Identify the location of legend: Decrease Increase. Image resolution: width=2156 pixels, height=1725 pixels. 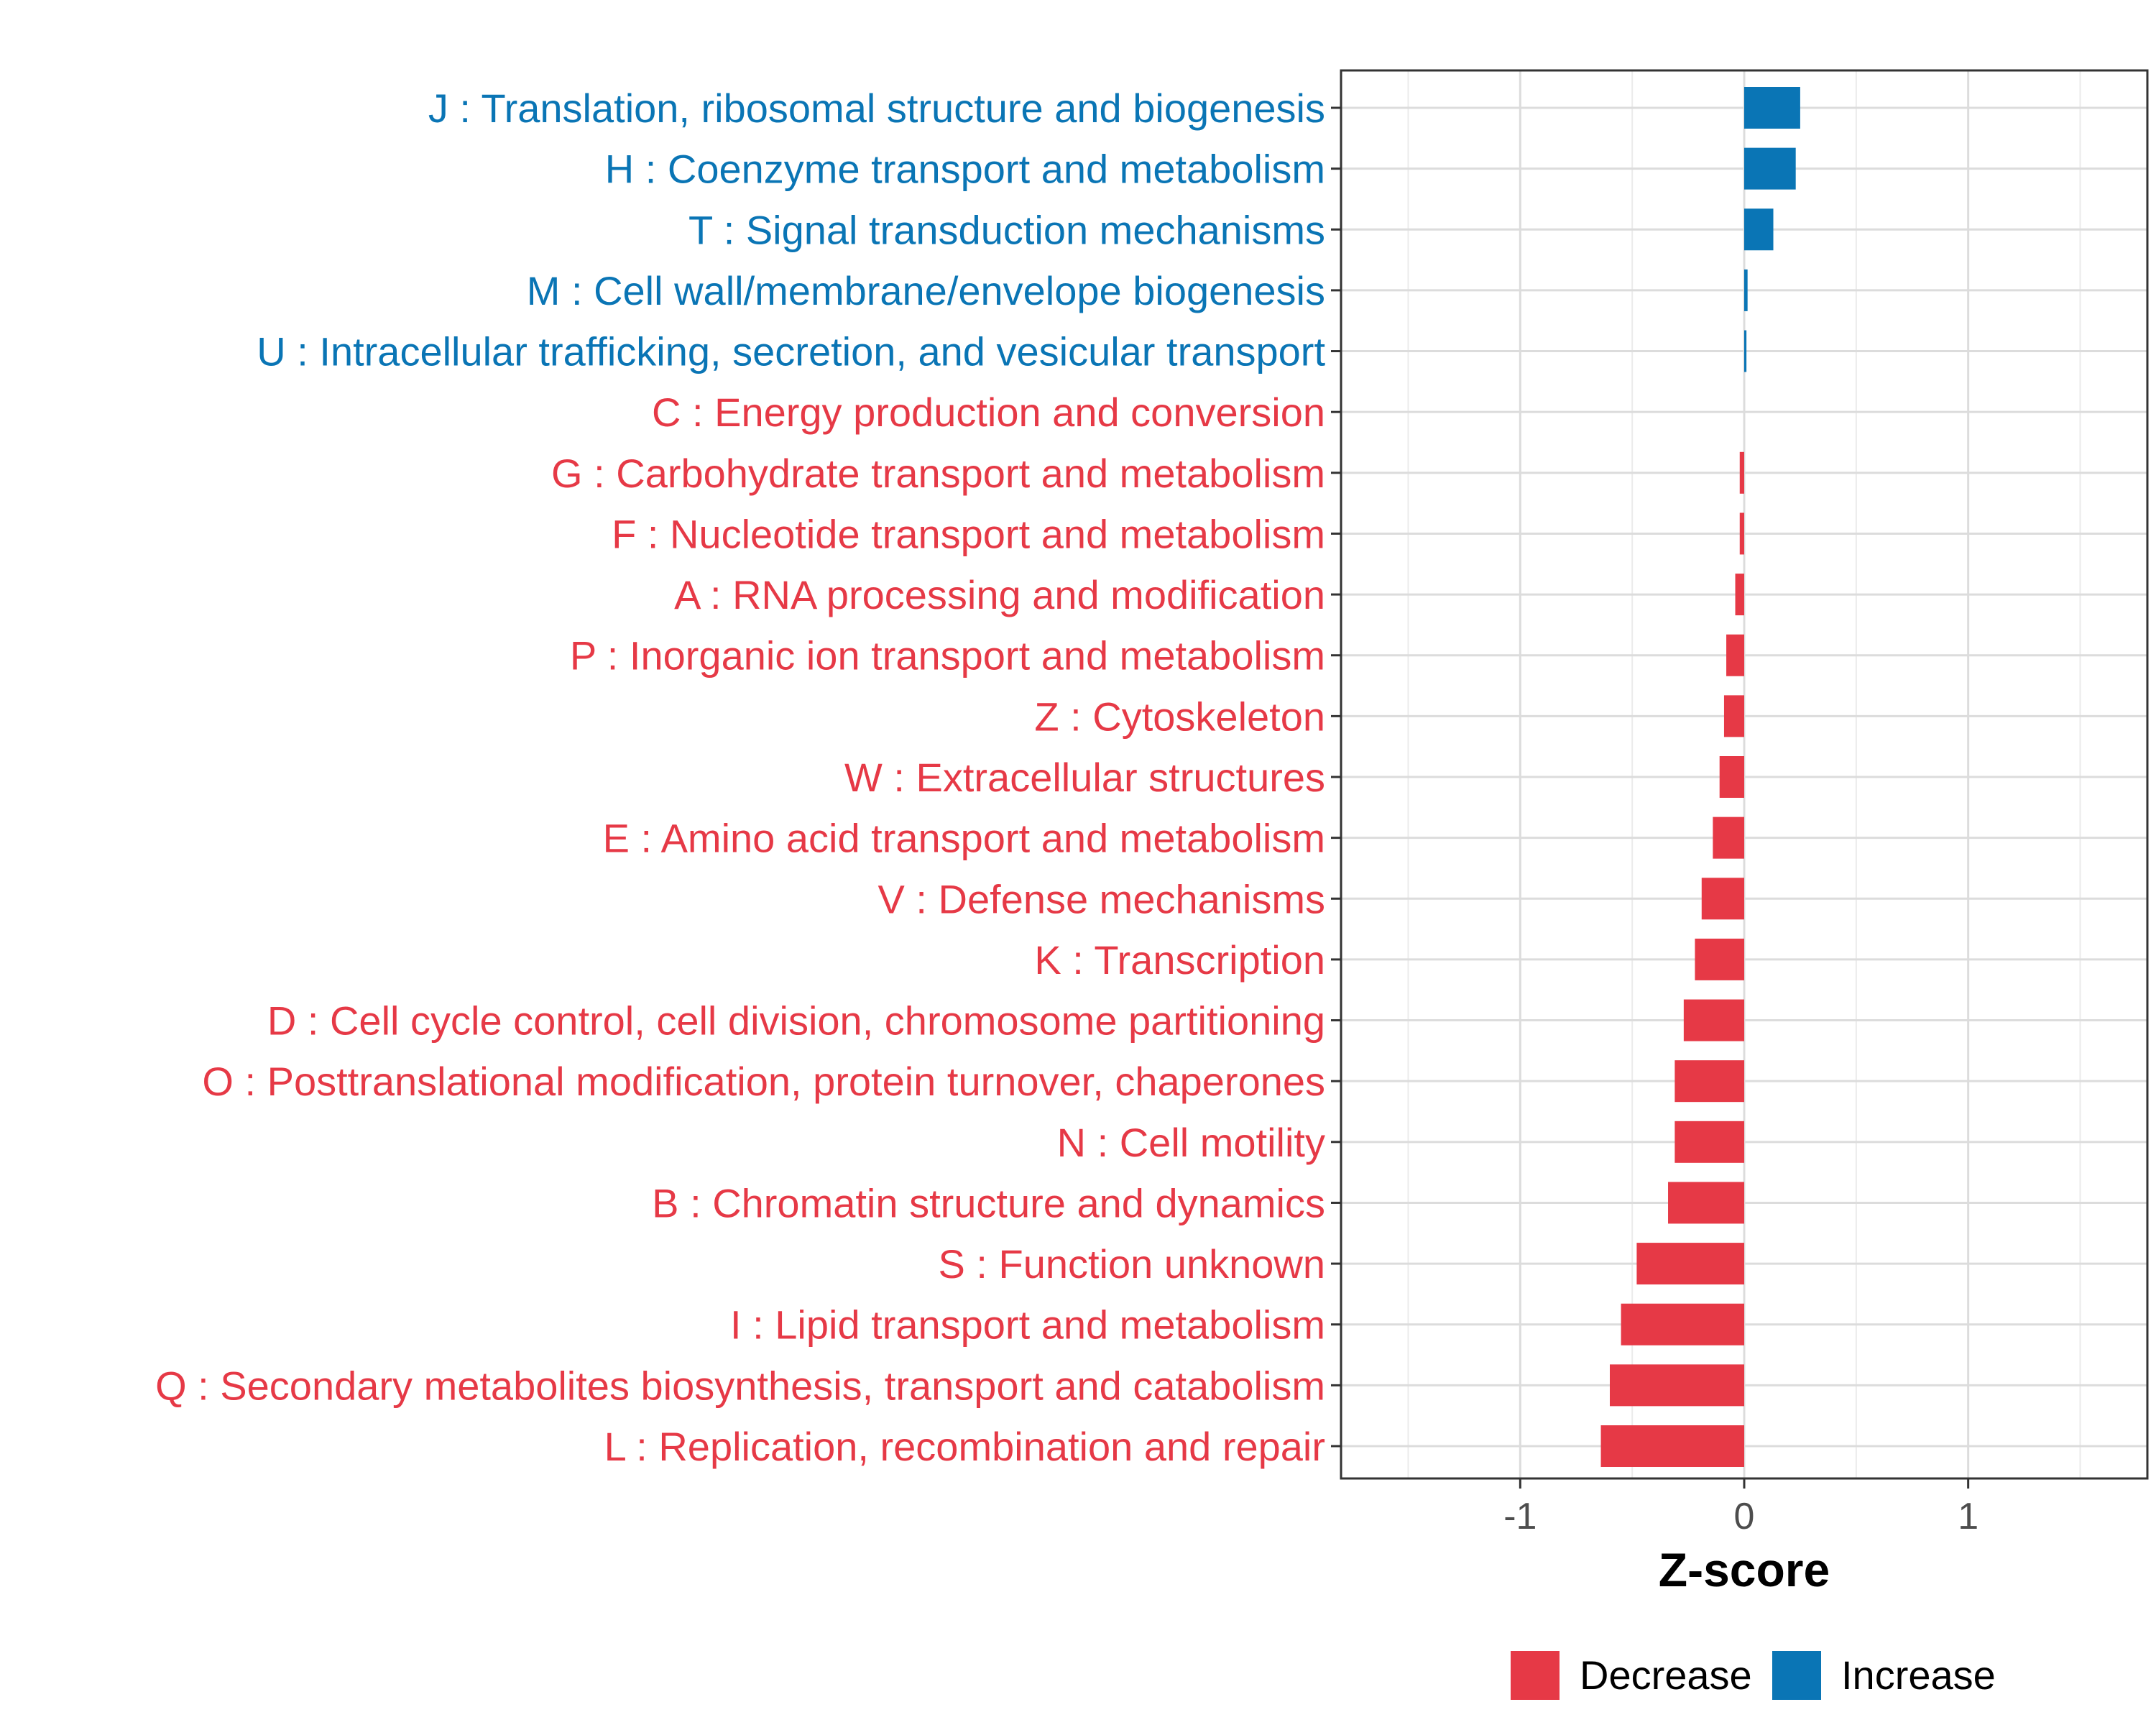
(1753, 1675).